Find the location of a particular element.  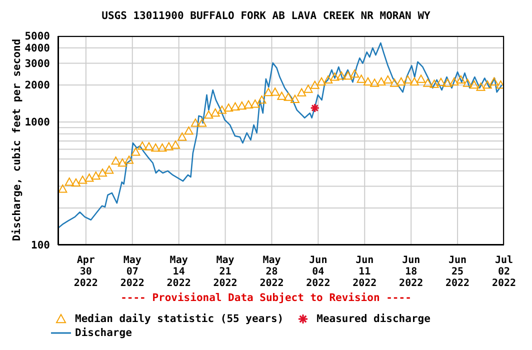

chart-title: USGS 13011900 BUFFALO FORK AB LAVA CREEK NR MORAN WY is located at coordinates (266, 16).